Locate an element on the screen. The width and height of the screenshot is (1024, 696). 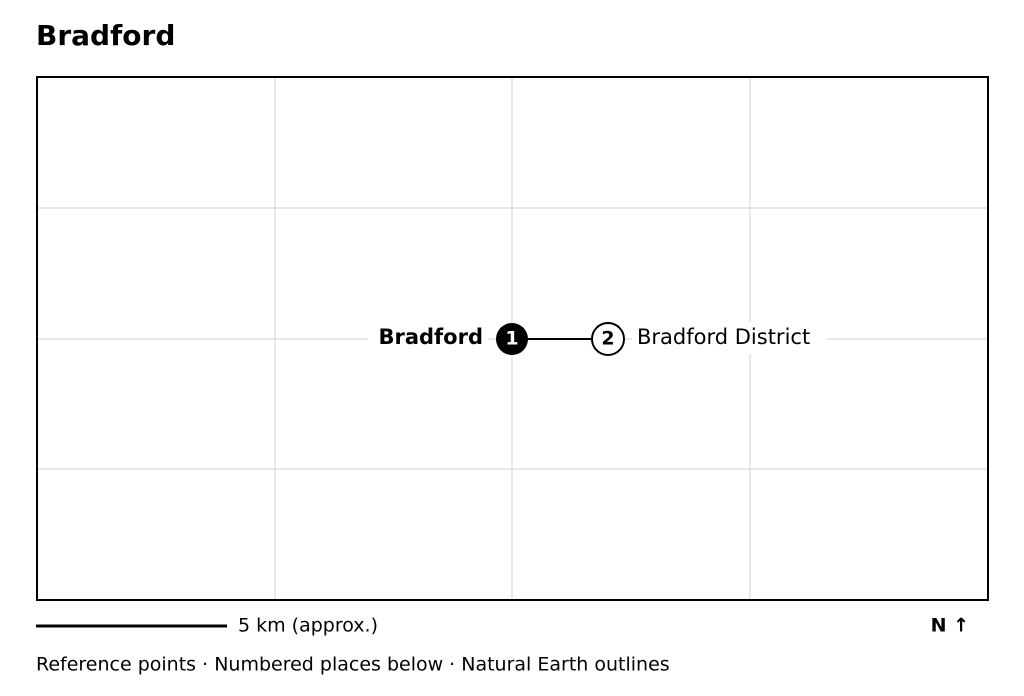
place-number: 2 is located at coordinates (607, 339).